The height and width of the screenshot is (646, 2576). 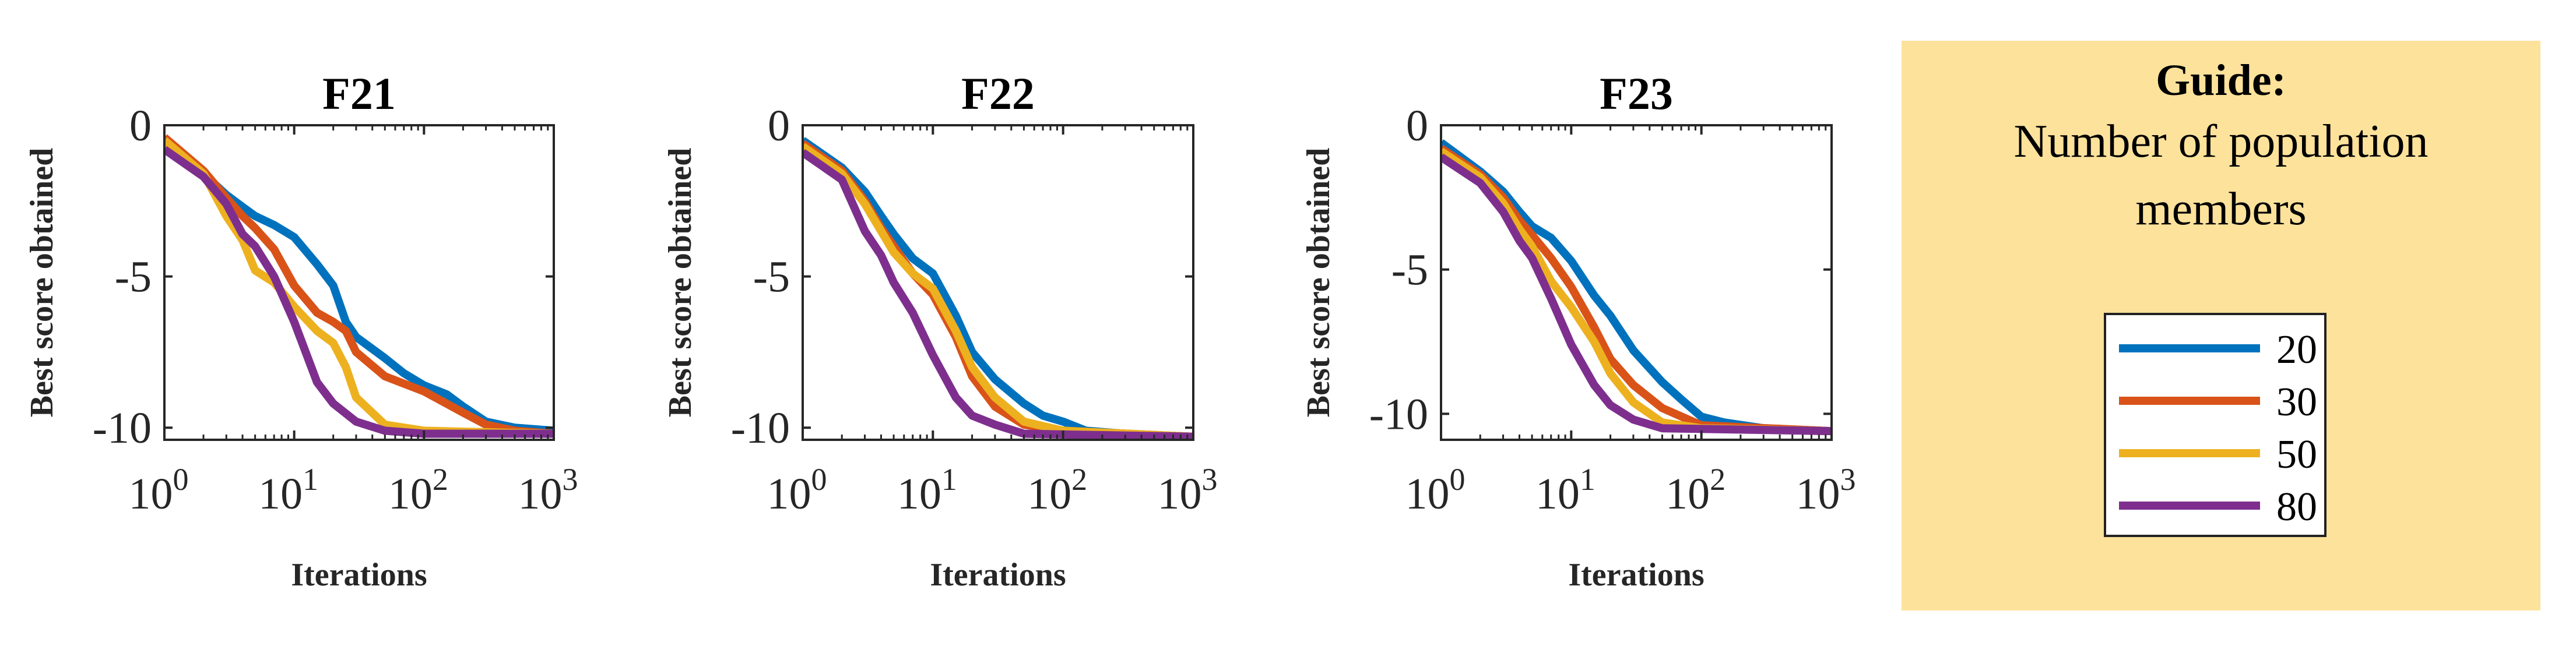 I want to click on chart-title: F22, so click(x=998, y=94).